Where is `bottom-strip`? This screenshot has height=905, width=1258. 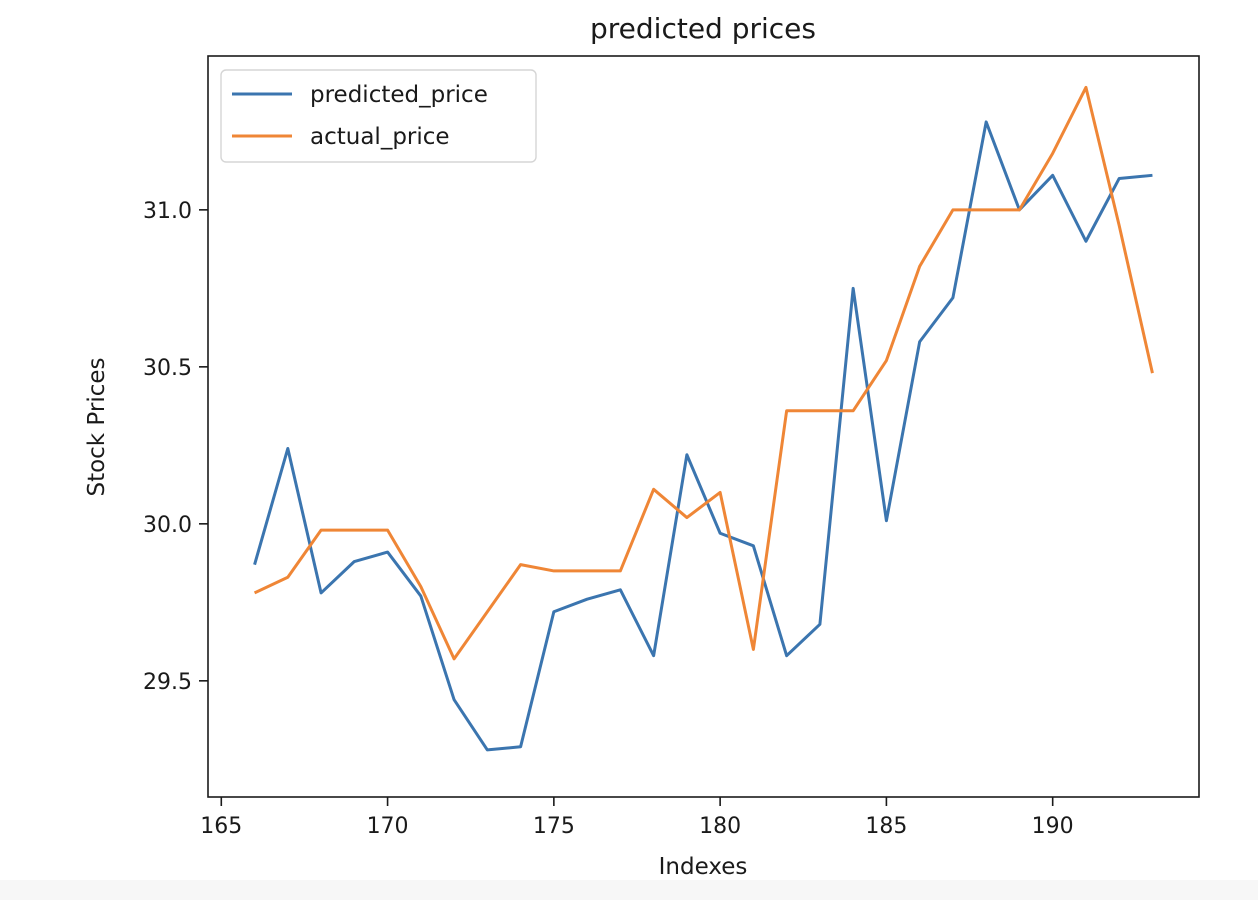 bottom-strip is located at coordinates (629, 890).